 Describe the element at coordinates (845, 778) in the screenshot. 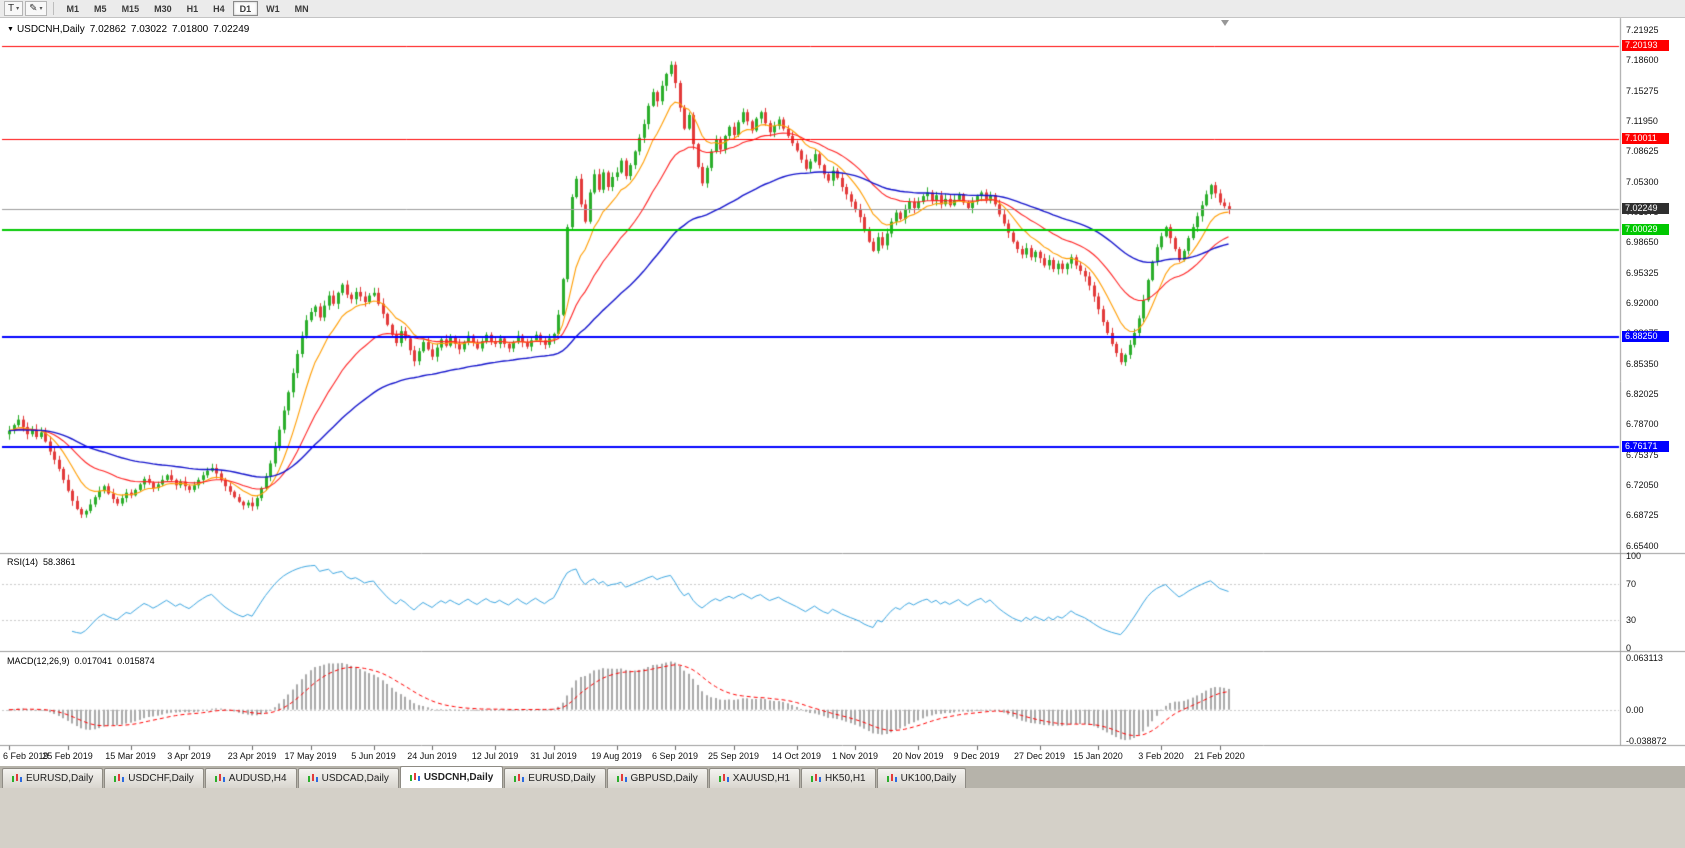

I see `chart-tab-label: HK50,H1` at that location.